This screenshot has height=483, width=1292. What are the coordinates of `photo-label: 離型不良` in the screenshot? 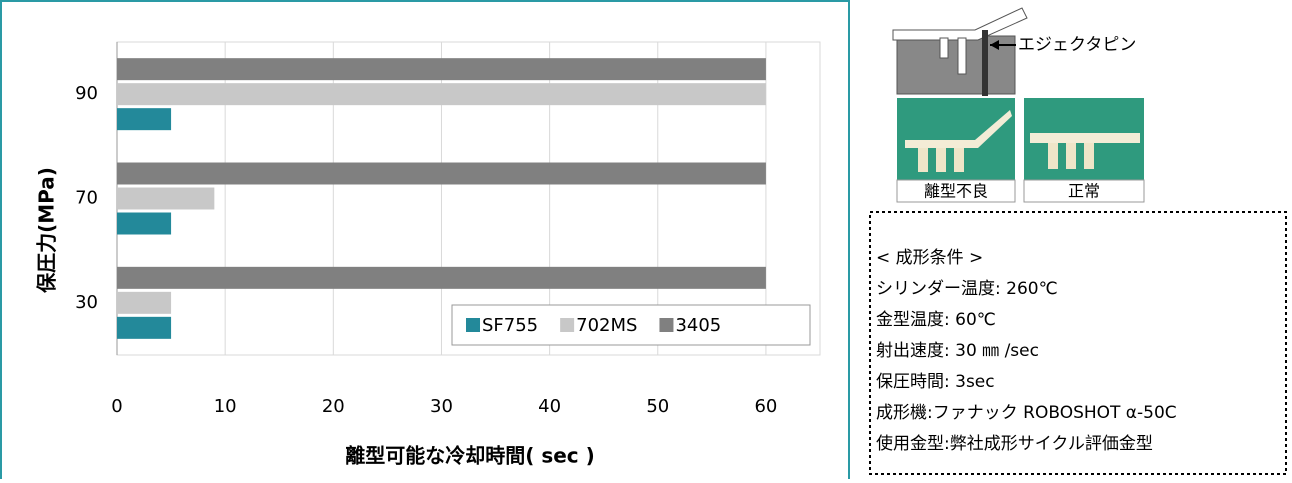 It's located at (956, 191).